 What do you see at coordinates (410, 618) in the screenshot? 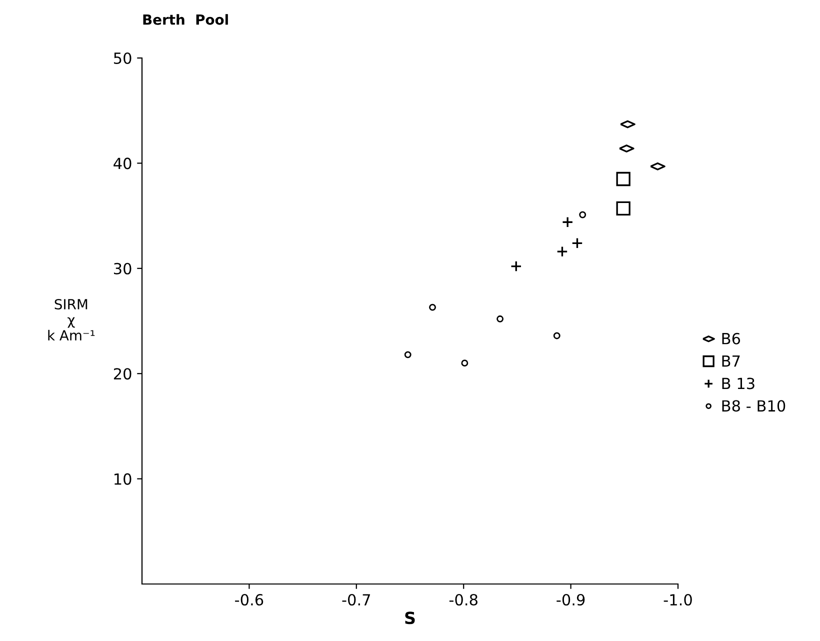
I see `x-axis-title: S` at bounding box center [410, 618].